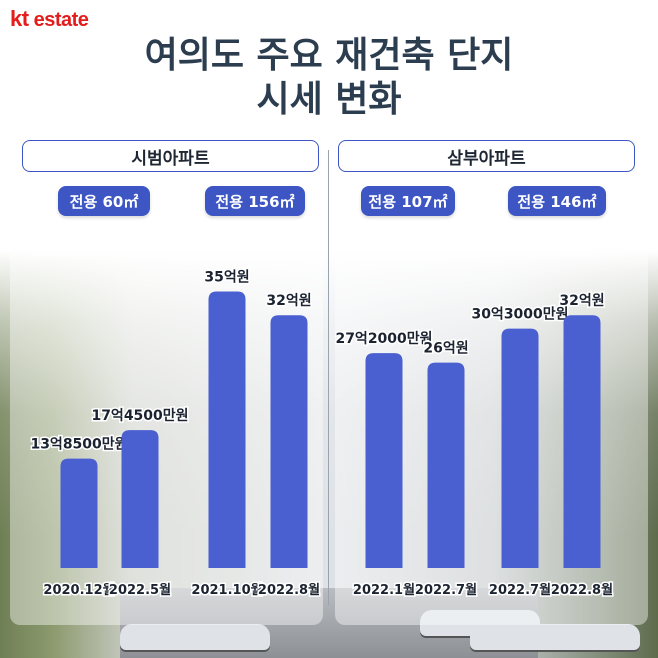  What do you see at coordinates (408, 201) in the screenshot?
I see `size-pill-107: 전용 107㎡` at bounding box center [408, 201].